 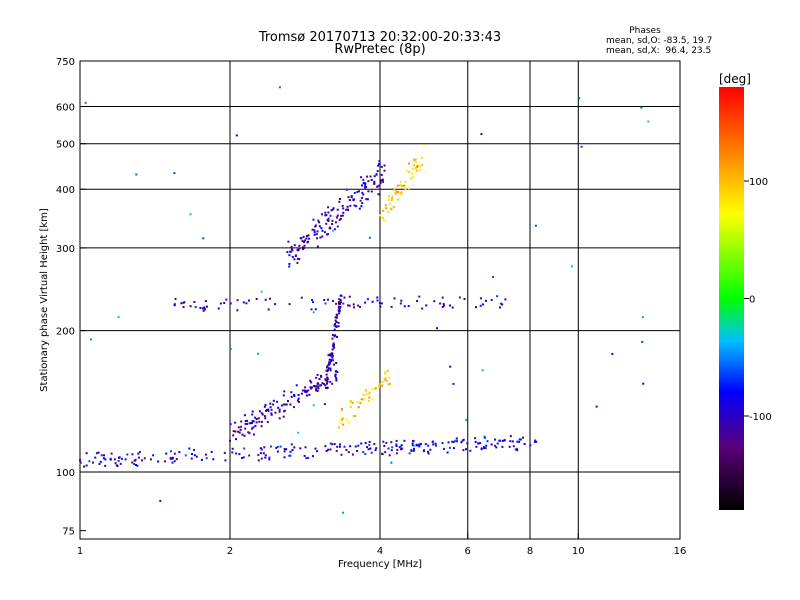 What do you see at coordinates (379, 37) in the screenshot?
I see `chart-title: Tromsø 20170713 20:32:00-20:33:43` at bounding box center [379, 37].